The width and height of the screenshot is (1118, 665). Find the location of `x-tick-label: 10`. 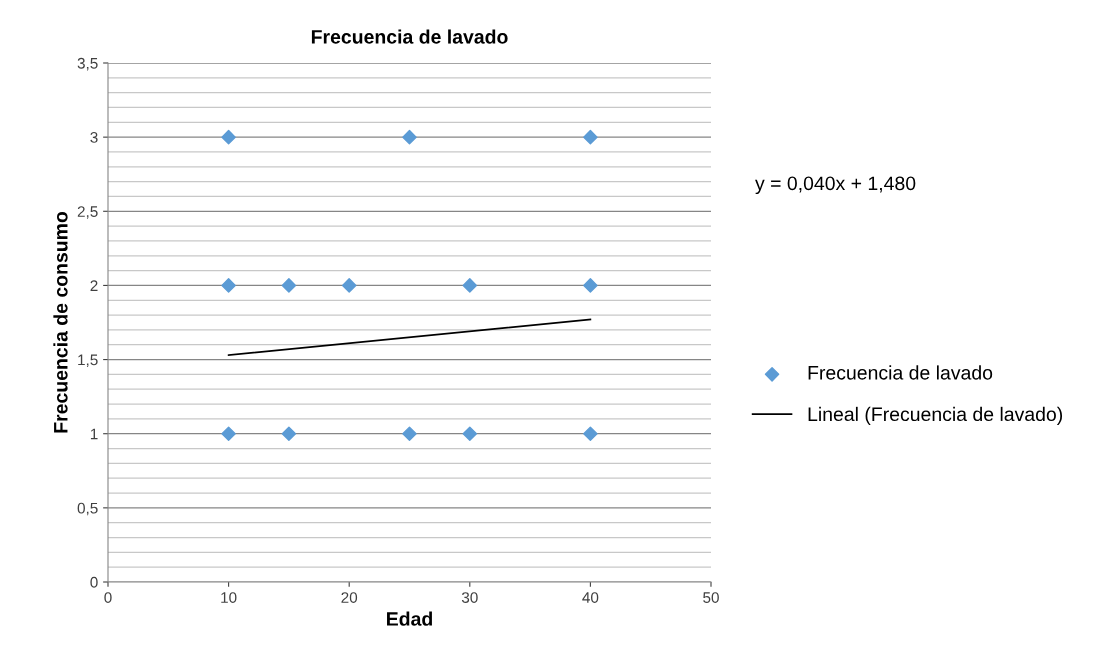

x-tick-label: 10 is located at coordinates (229, 597).